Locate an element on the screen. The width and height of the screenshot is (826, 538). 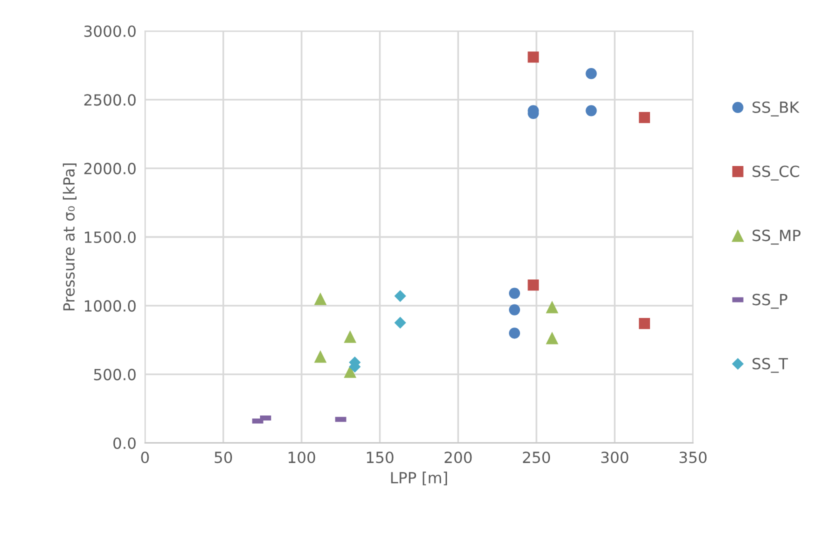
x-tick-label: 250 is located at coordinates (536, 458).